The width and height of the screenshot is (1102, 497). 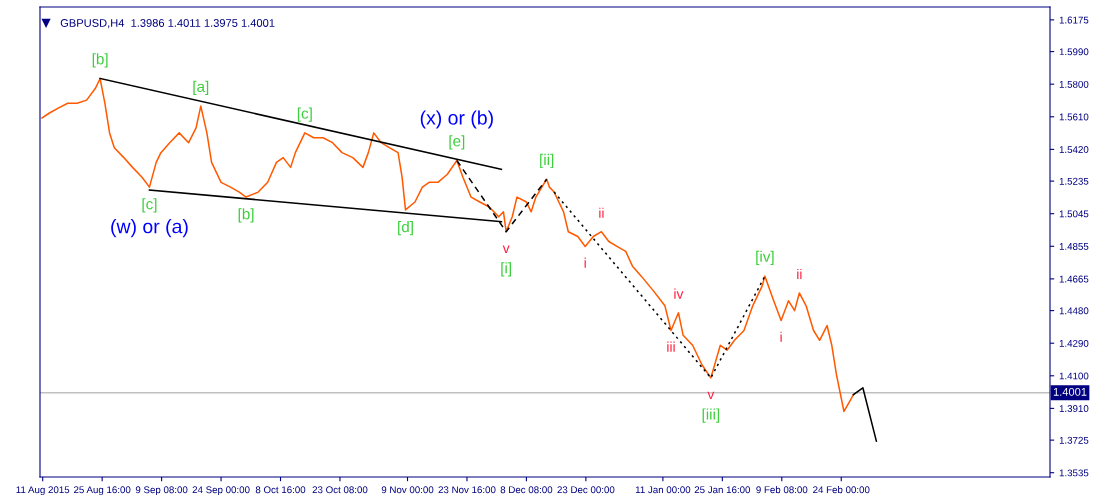 I want to click on y-tick-label: 1.5800, so click(x=1074, y=84).